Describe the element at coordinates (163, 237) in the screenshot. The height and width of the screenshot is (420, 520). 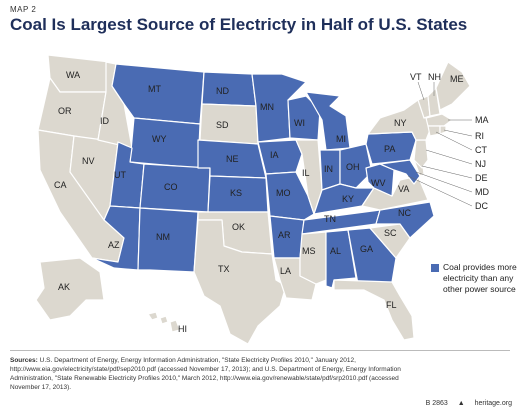
I see `label-NM: NM` at that location.